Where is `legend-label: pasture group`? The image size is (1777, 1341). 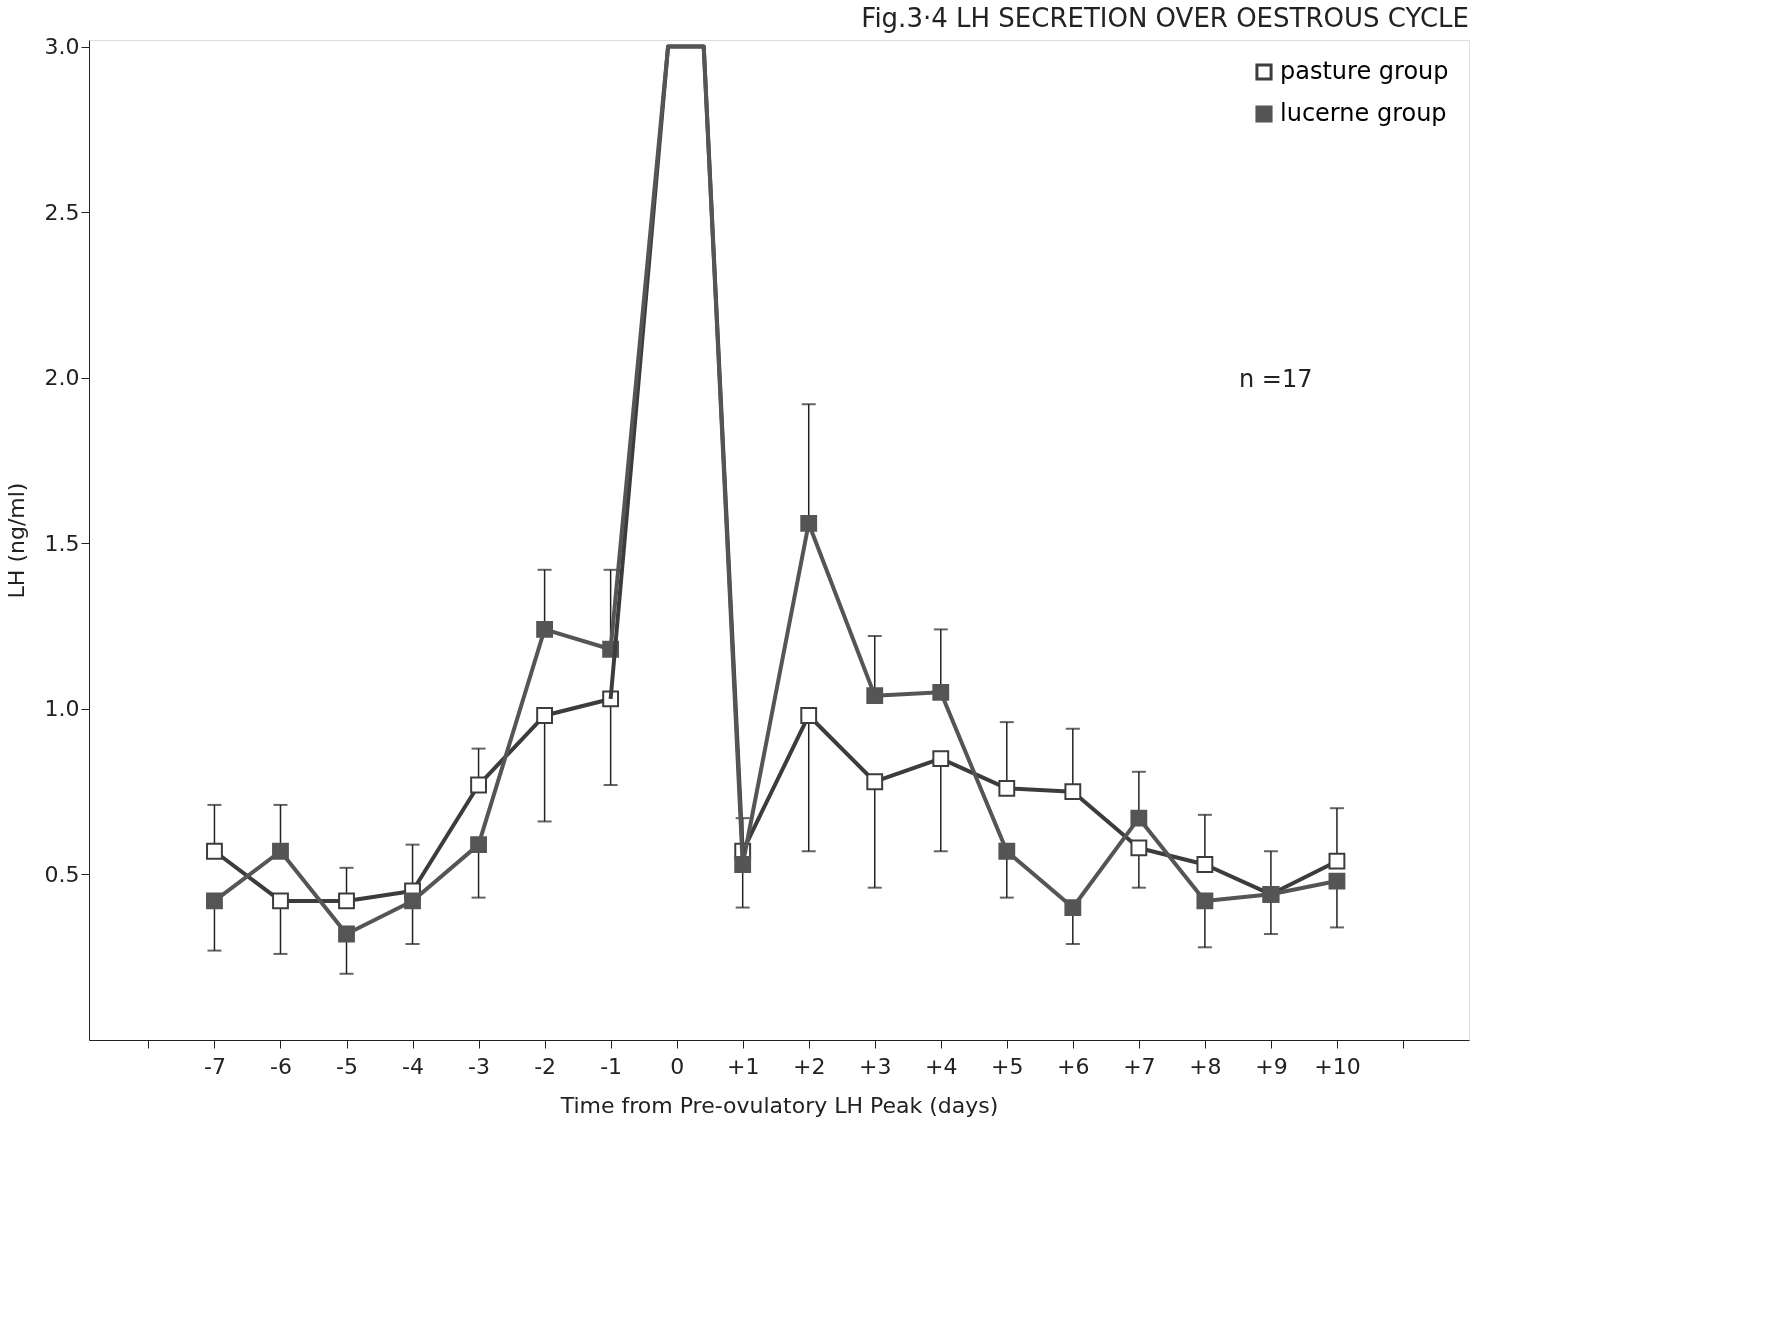
legend-label: pasture group is located at coordinates (1364, 71).